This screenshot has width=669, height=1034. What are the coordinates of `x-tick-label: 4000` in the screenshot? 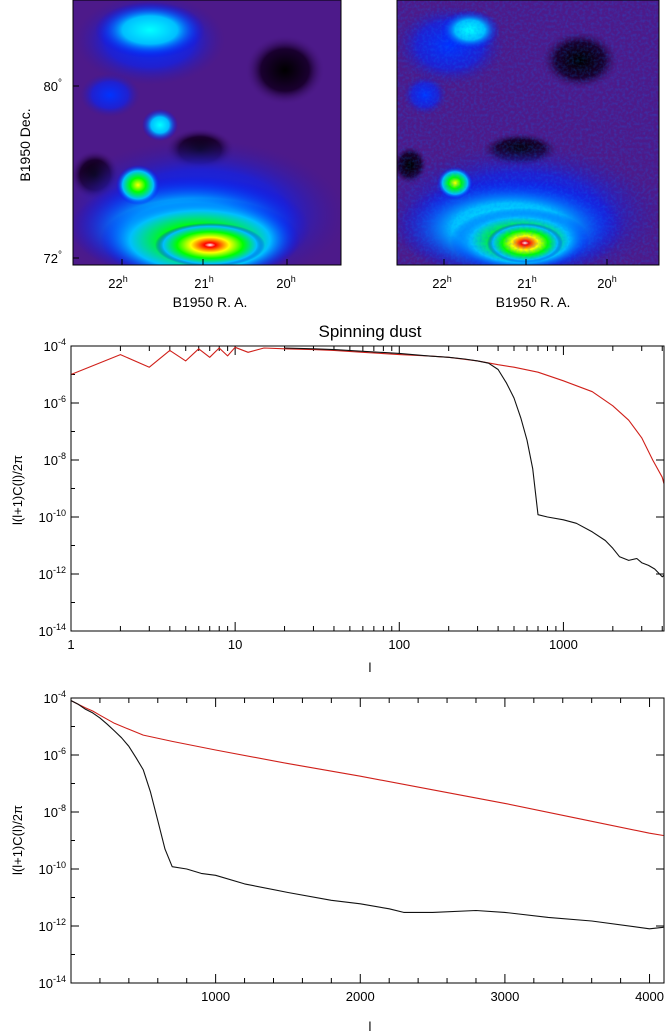 It's located at (649, 996).